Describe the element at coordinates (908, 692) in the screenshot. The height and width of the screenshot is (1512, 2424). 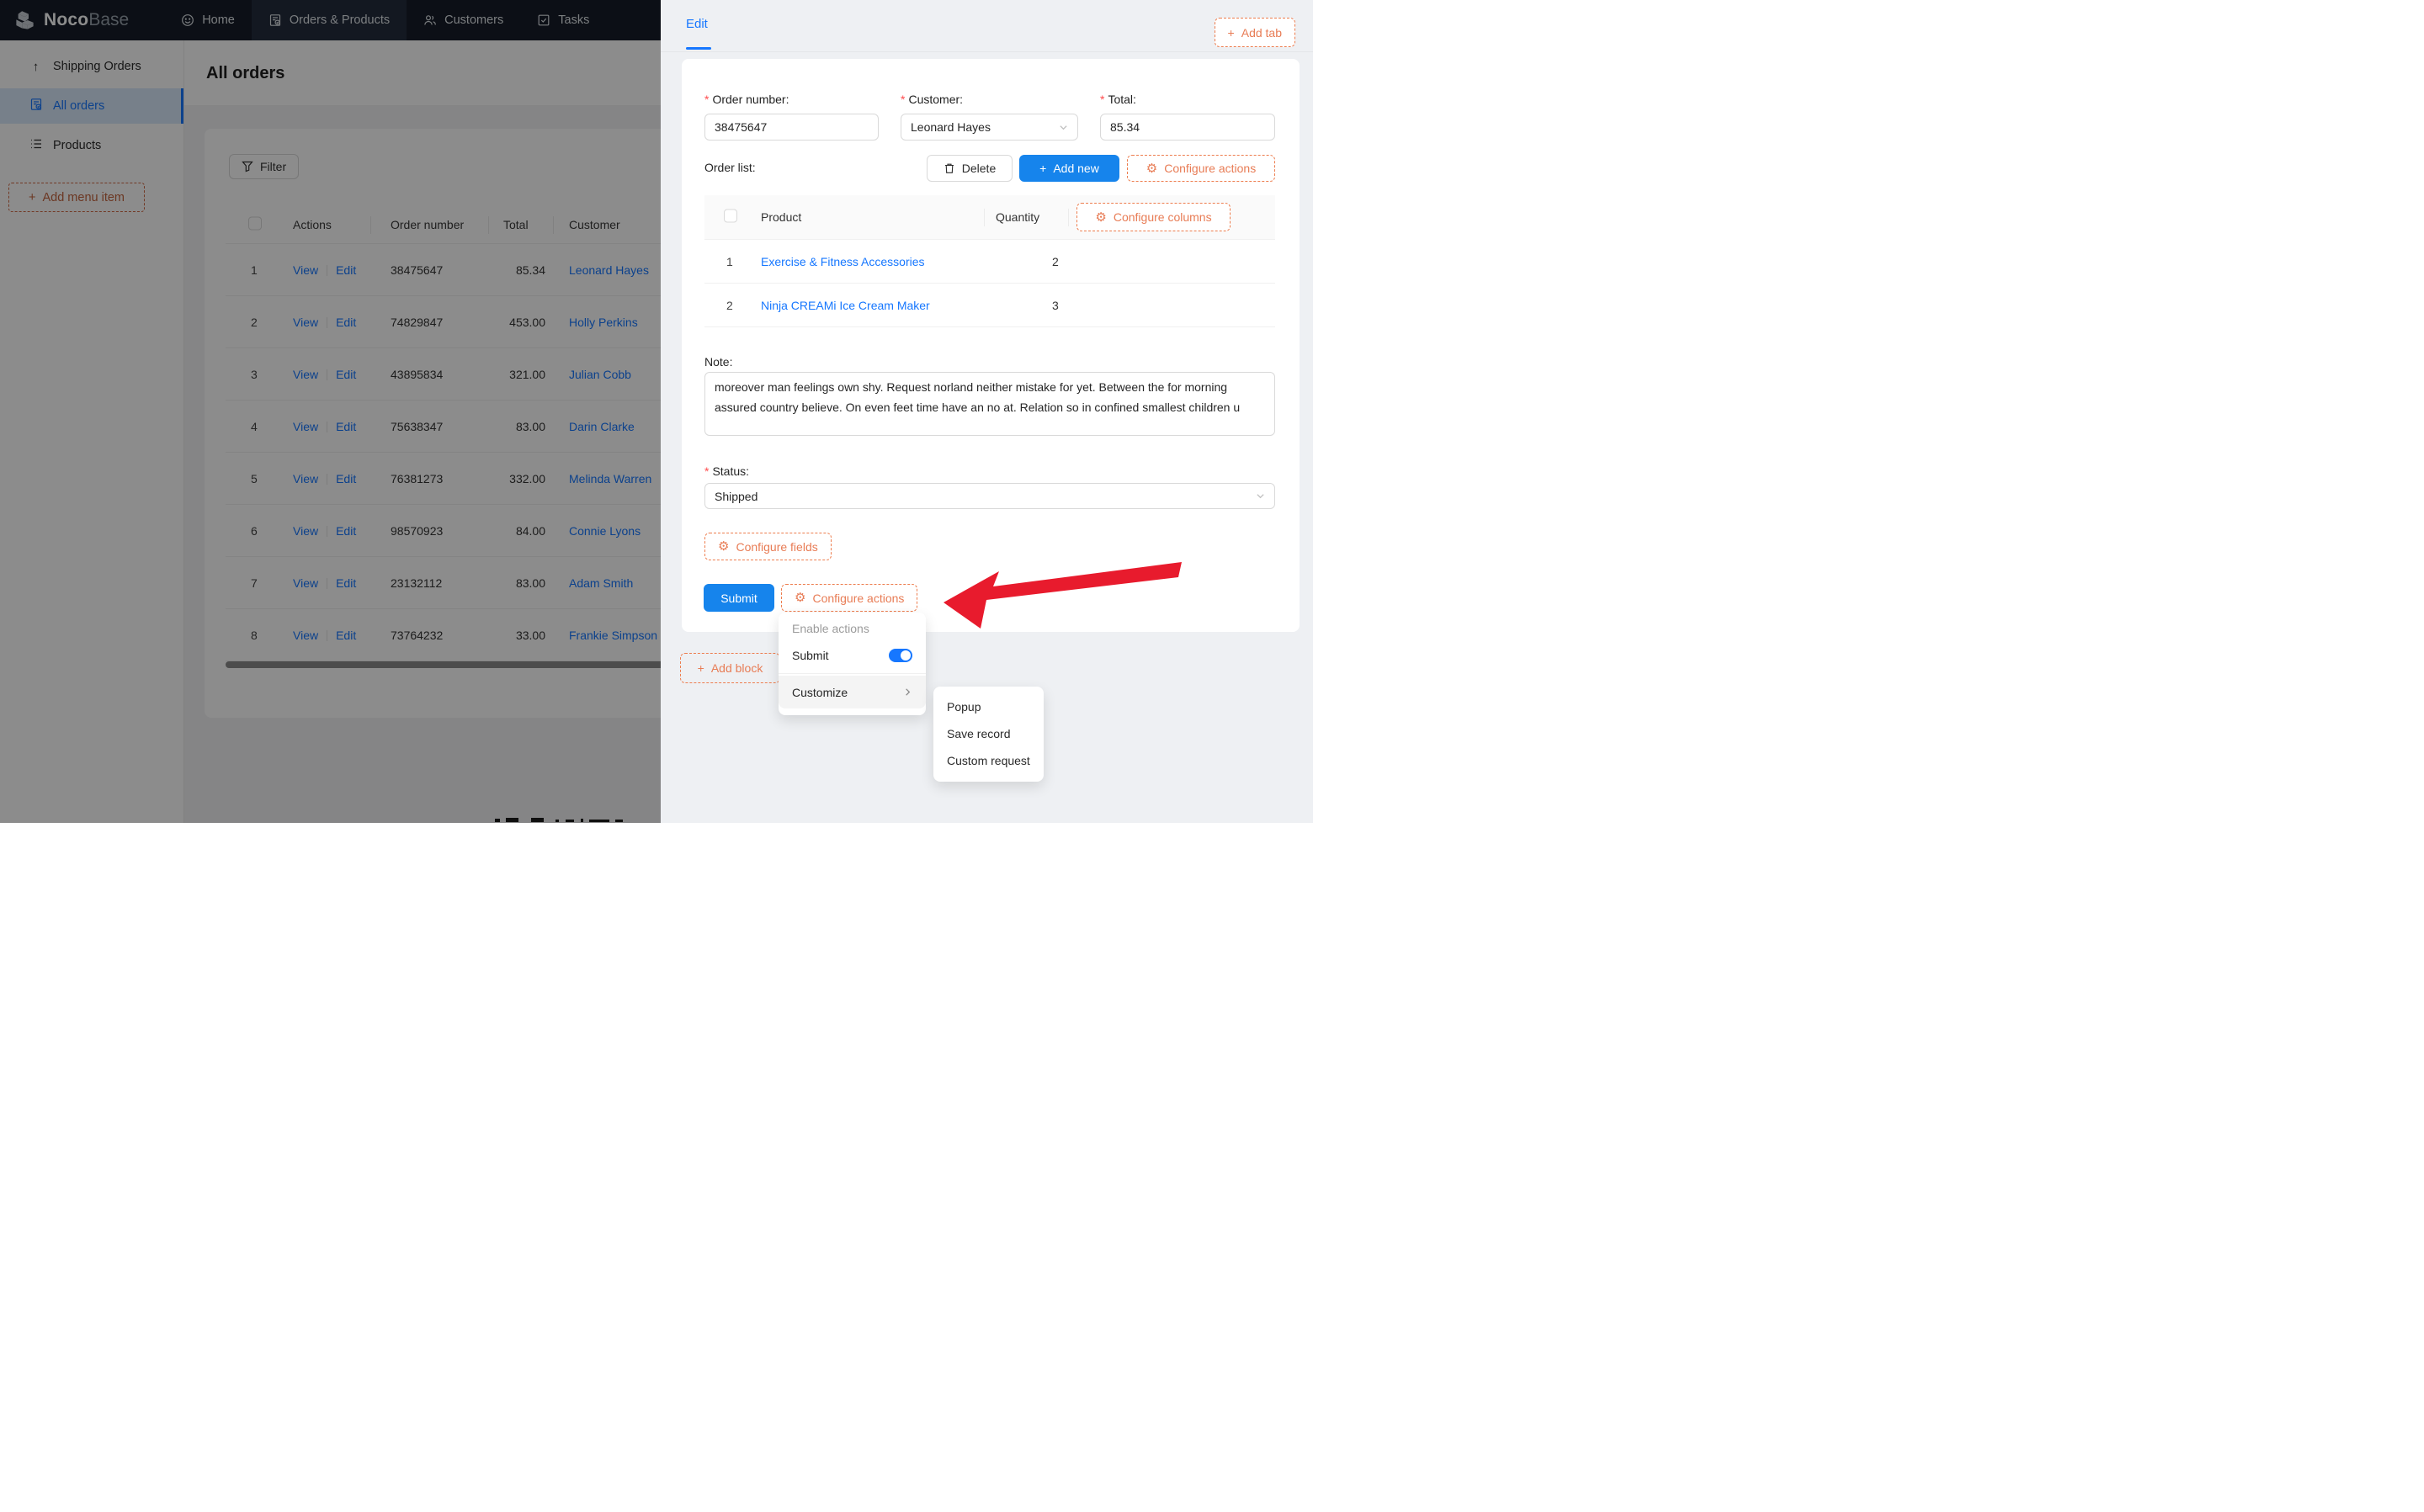
I see `chevron-right-icon` at that location.